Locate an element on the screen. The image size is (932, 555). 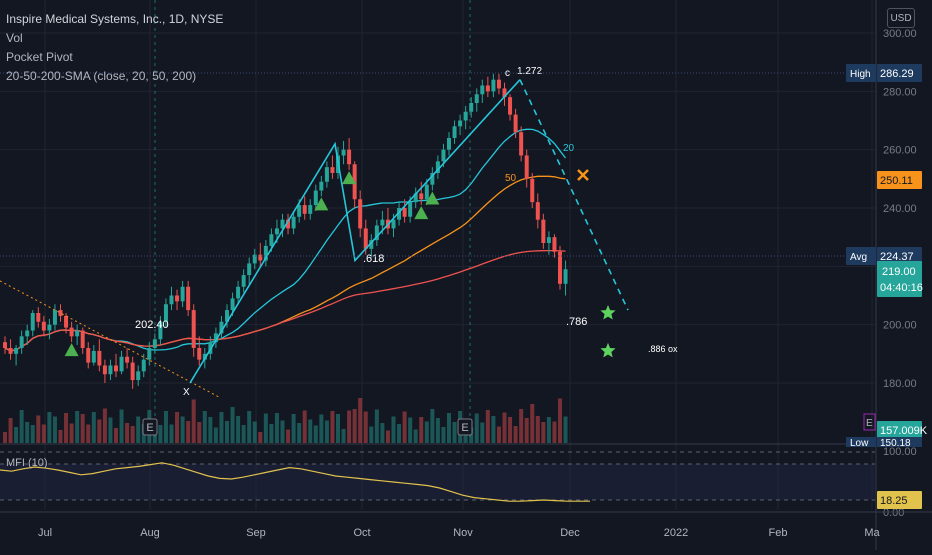
high-tag-bg is located at coordinates (861, 73).